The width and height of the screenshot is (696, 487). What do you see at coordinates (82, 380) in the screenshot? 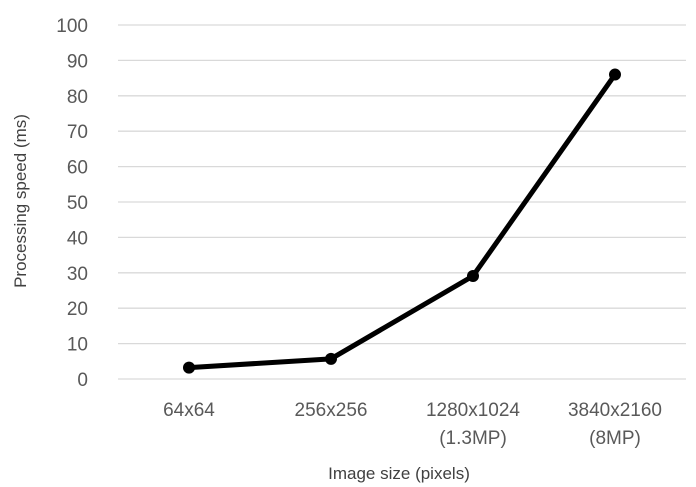
I see `y-tick-label: 0` at bounding box center [82, 380].